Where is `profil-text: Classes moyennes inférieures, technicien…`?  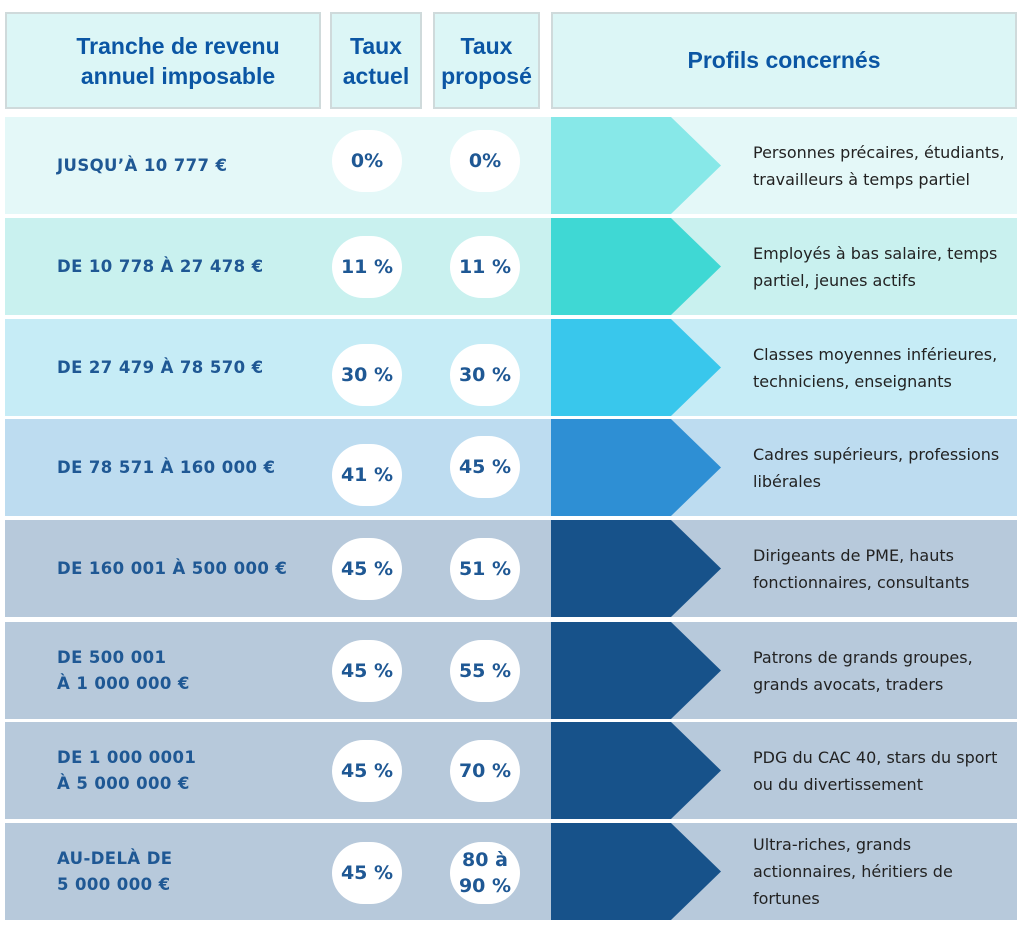 profil-text: Classes moyennes inférieures, technicien… is located at coordinates (875, 367).